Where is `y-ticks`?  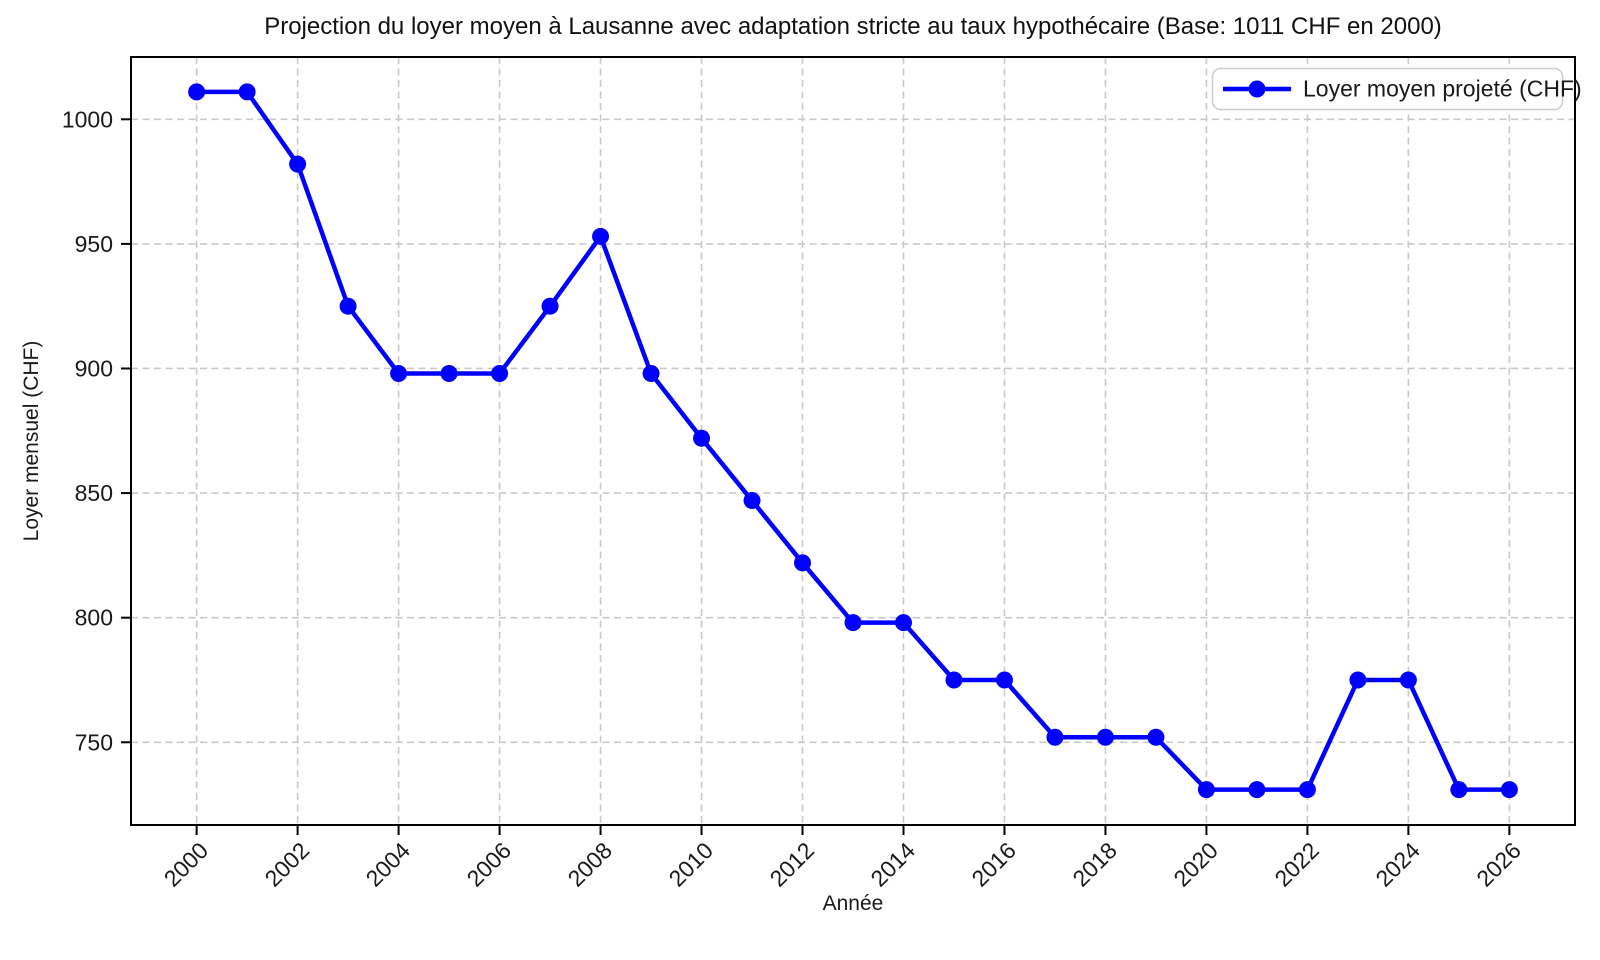
y-ticks is located at coordinates (126, 431).